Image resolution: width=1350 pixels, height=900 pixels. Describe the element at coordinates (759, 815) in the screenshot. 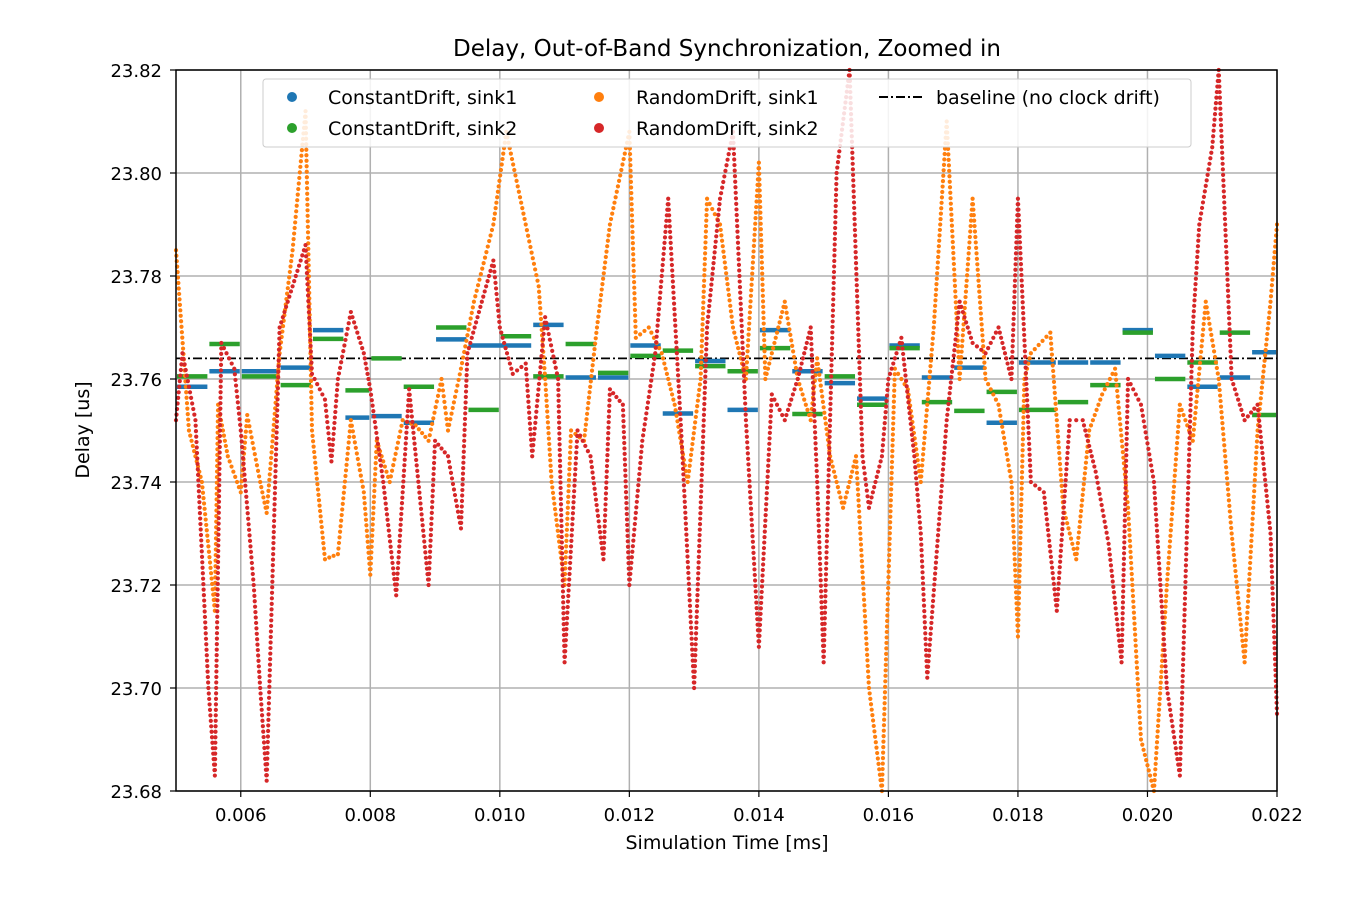

I see `x-tick-label: 0.014` at that location.